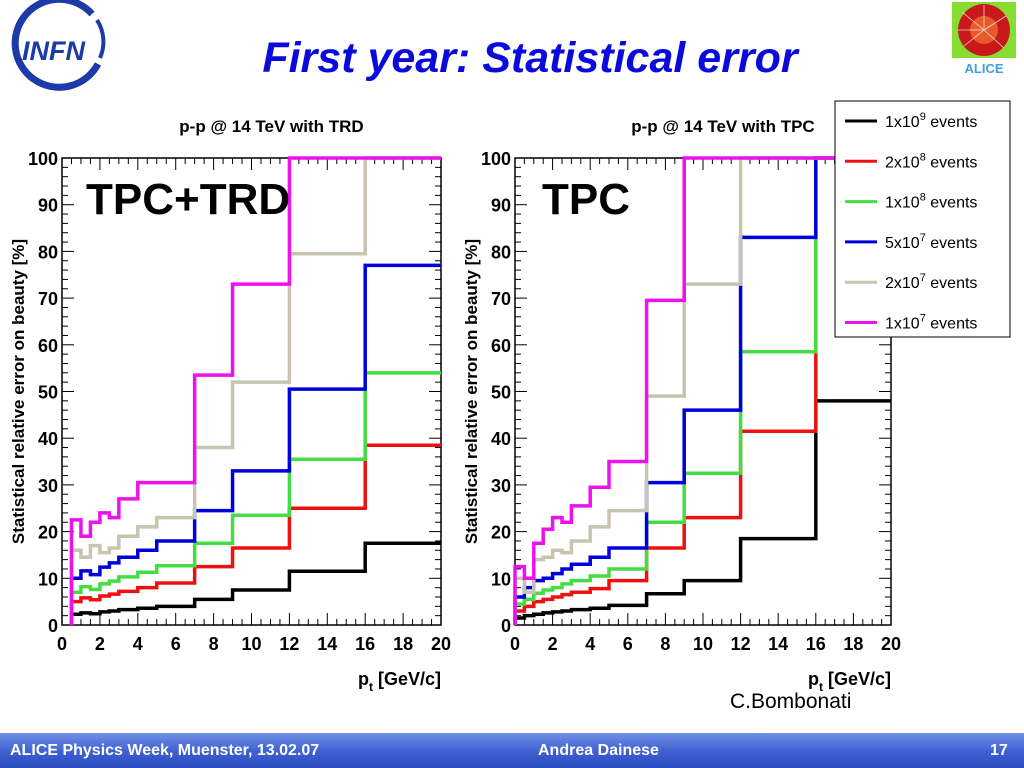 Image resolution: width=1024 pixels, height=768 pixels. Describe the element at coordinates (165, 750) in the screenshot. I see `footer-event: ALICE Physics Week, Muenster, 13.02.07` at that location.